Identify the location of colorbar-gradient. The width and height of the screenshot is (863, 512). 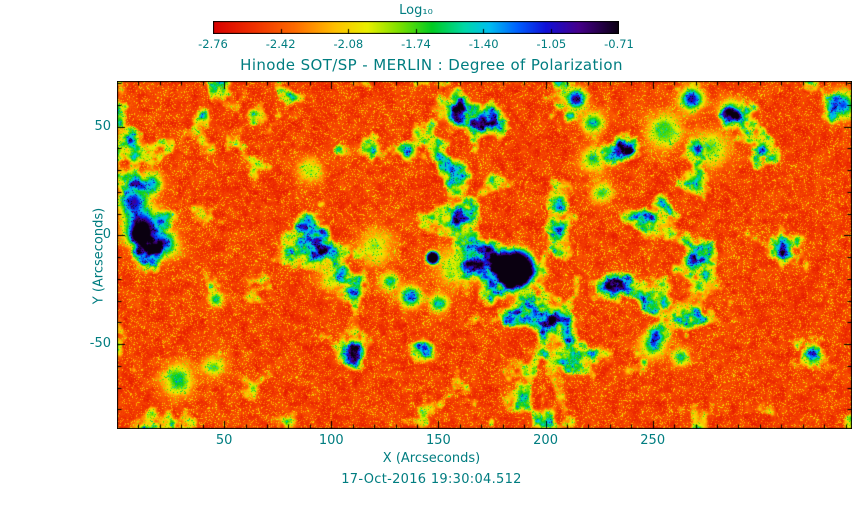
(416, 27).